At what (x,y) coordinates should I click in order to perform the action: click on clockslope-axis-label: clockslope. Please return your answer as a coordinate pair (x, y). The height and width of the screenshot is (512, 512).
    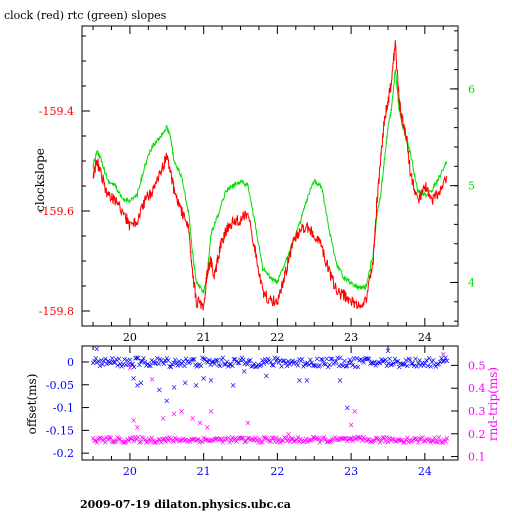
    Looking at the image, I should click on (40, 180).